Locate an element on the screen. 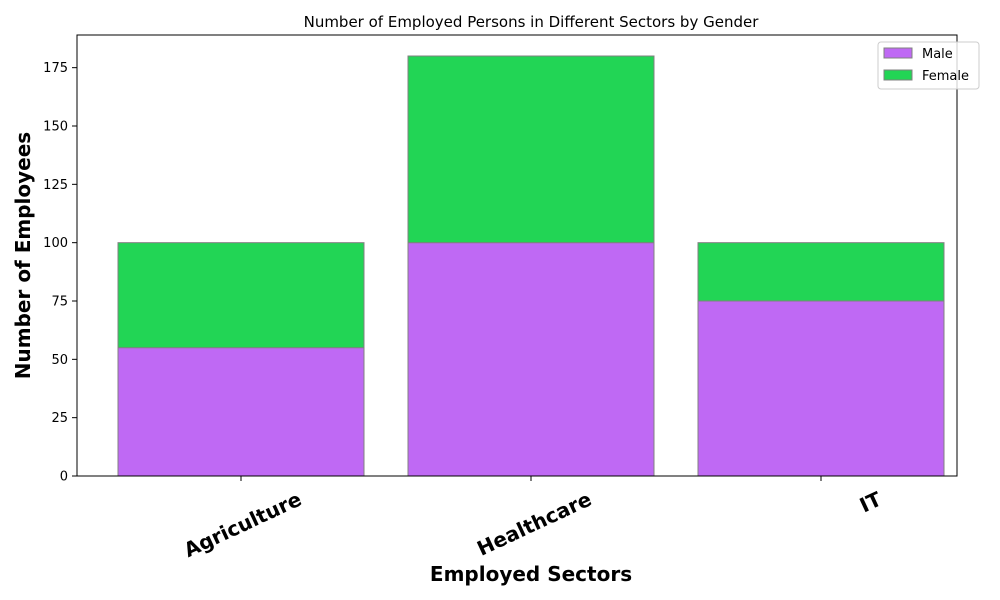  bar-male-agriculture is located at coordinates (241, 412).